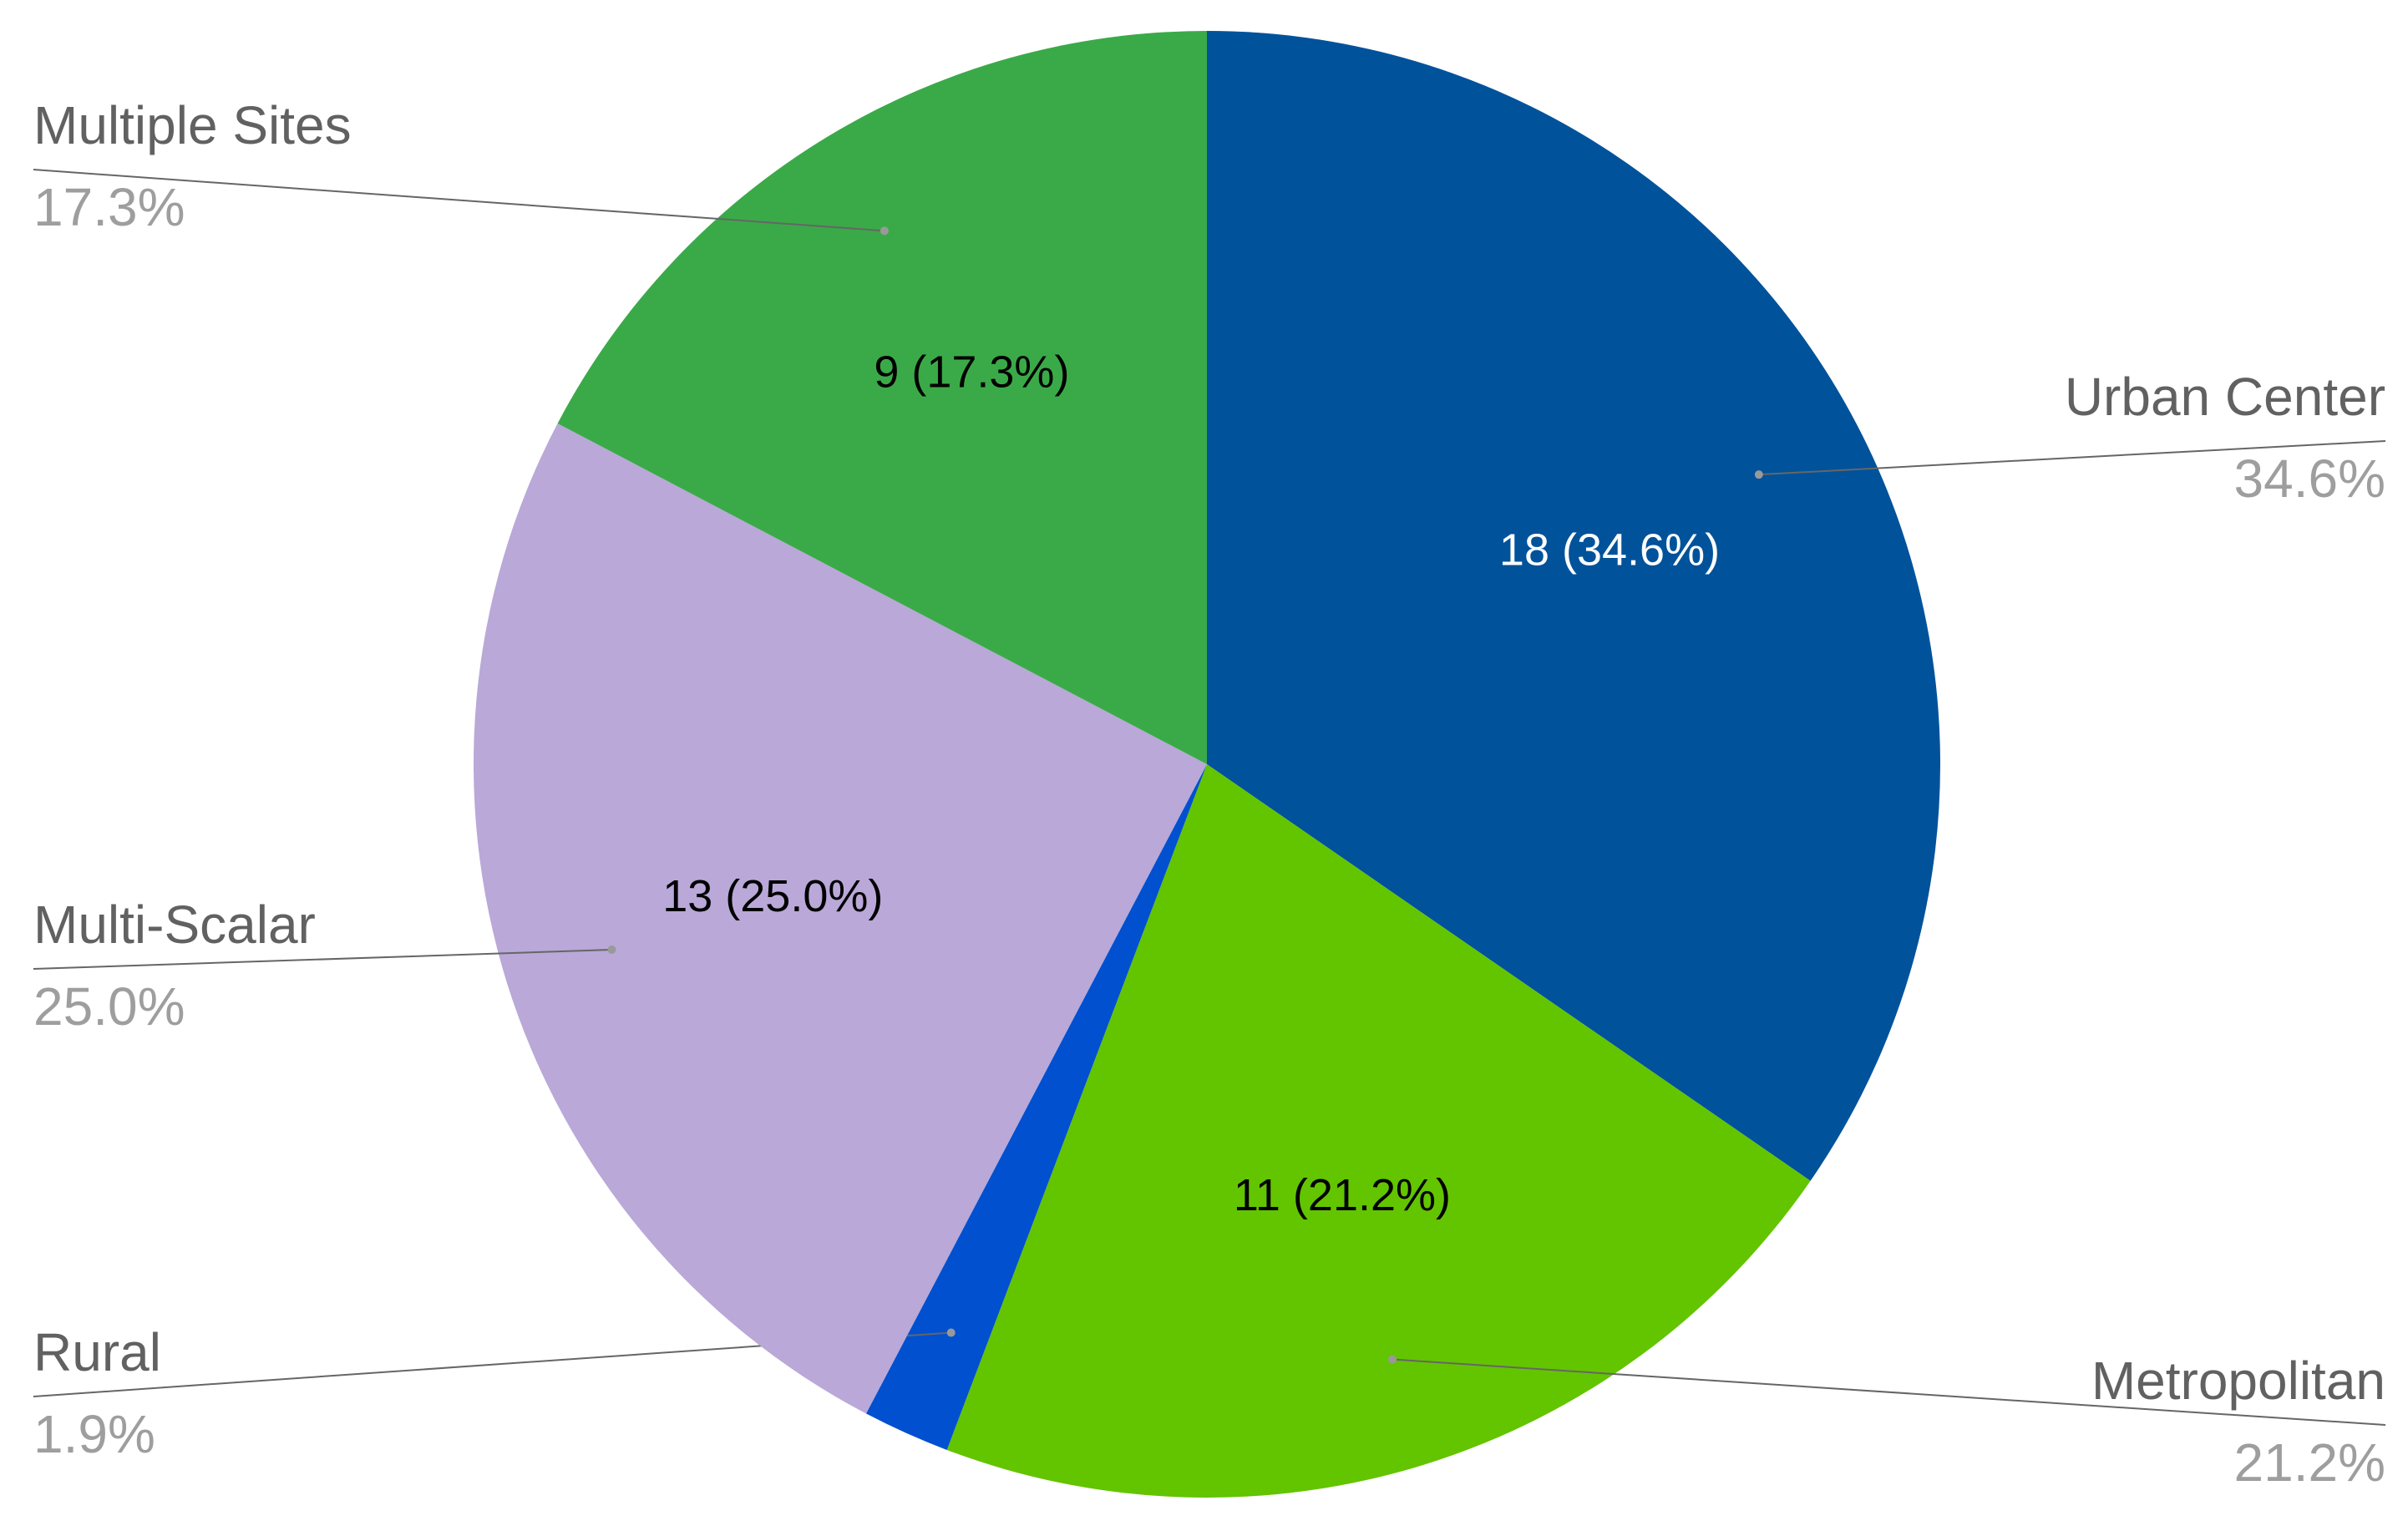  Describe the element at coordinates (772, 896) in the screenshot. I see `slice-label: 13 (25.0%)` at that location.